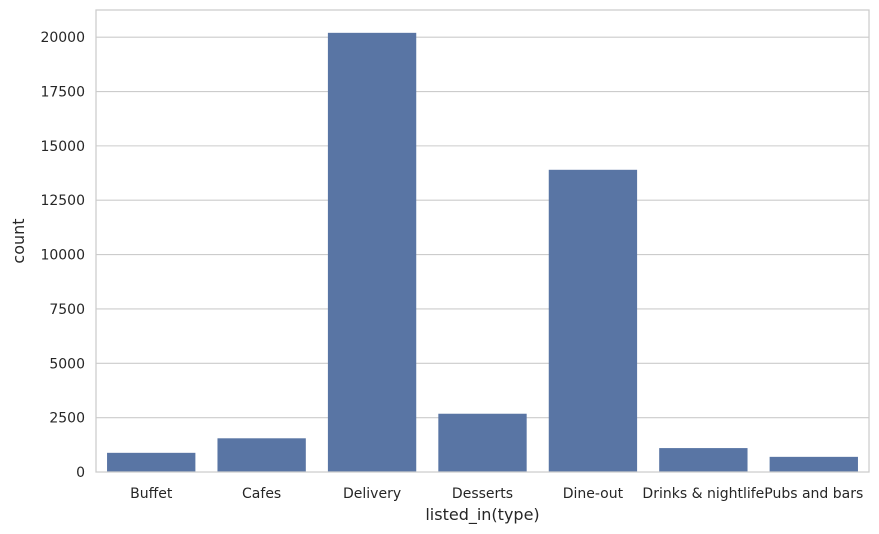 The image size is (879, 534). Describe the element at coordinates (62, 38) in the screenshot. I see `y-tick-label: 20000` at that location.